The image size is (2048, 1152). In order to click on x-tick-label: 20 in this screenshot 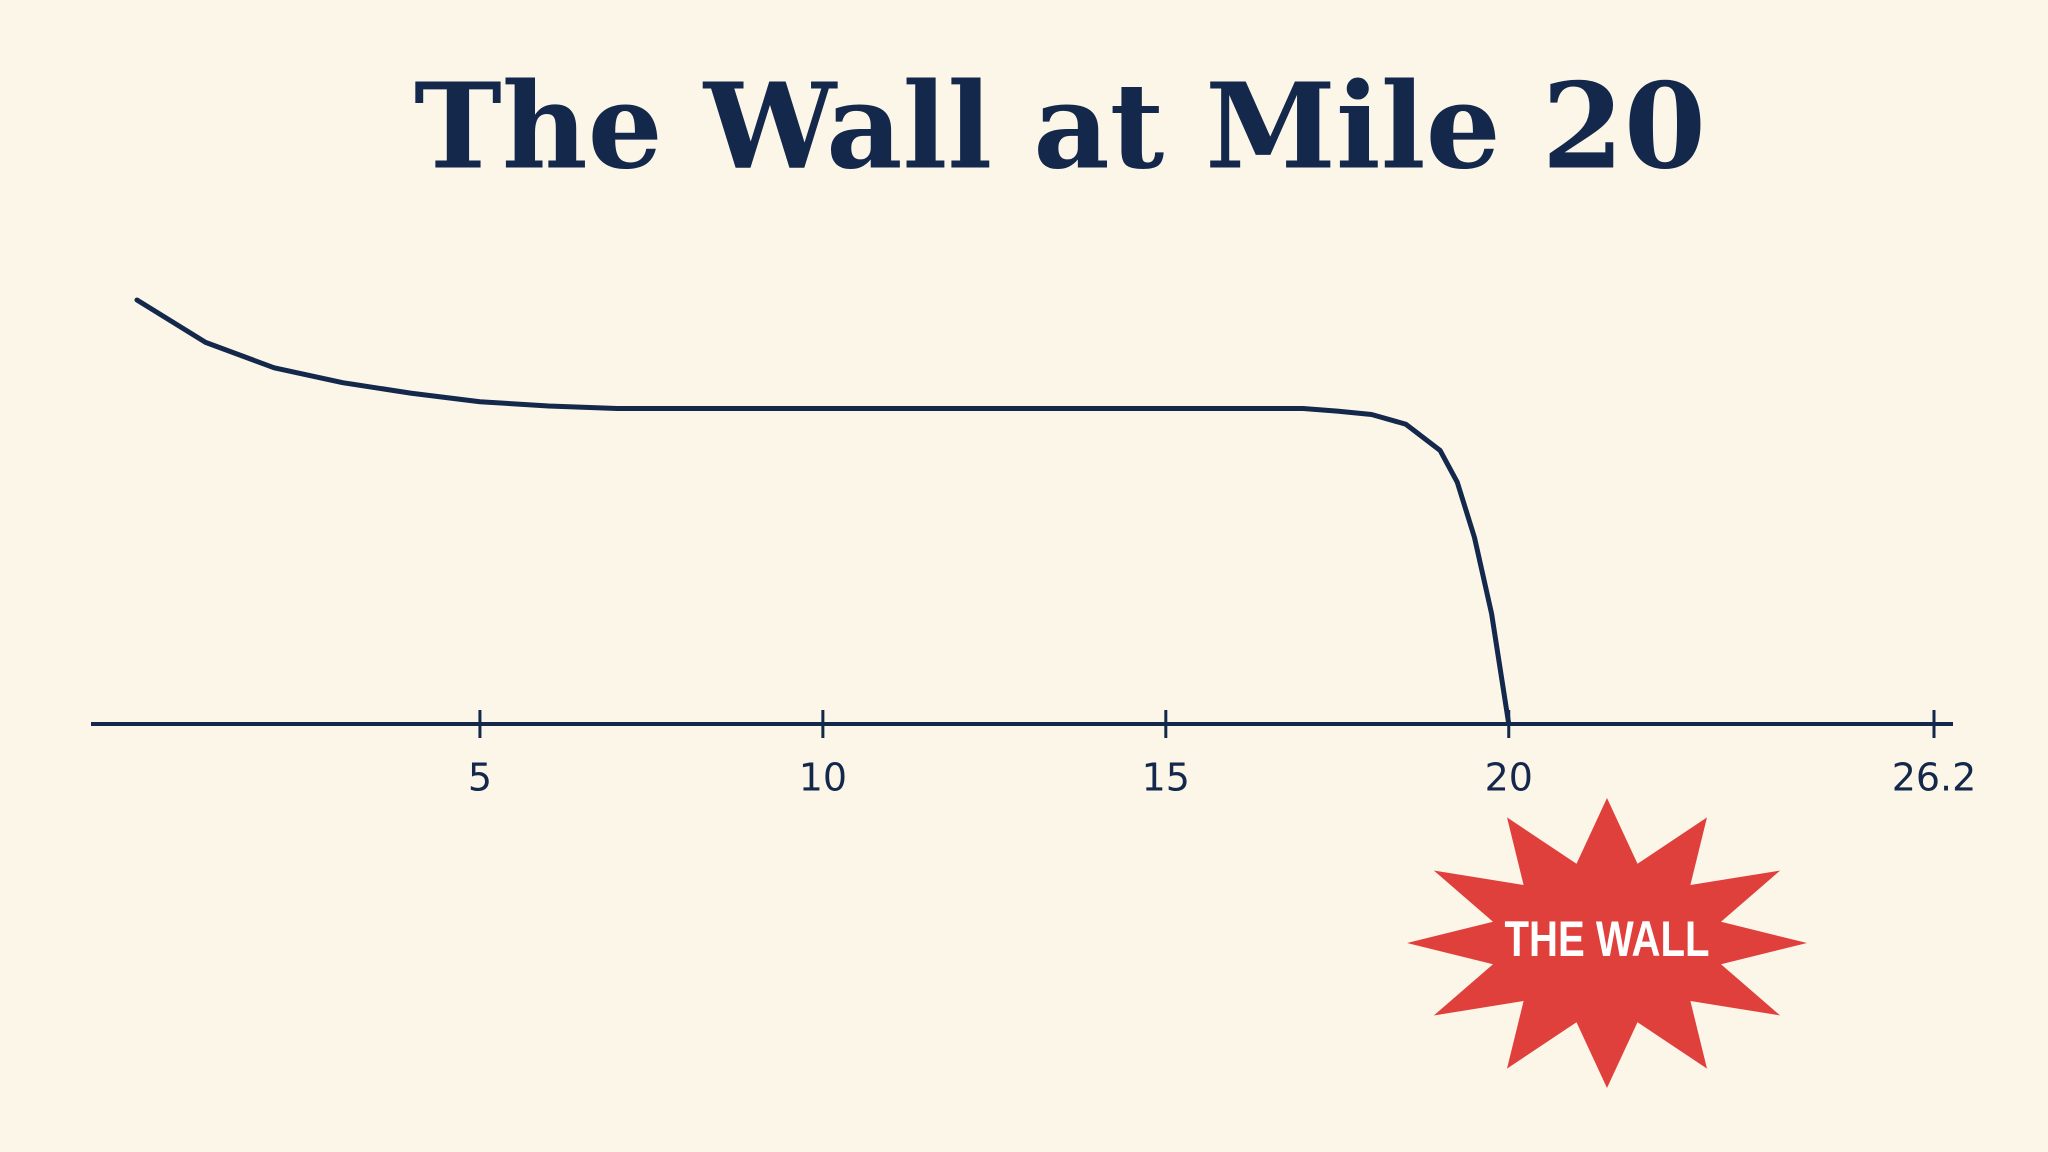, I will do `click(1509, 778)`.